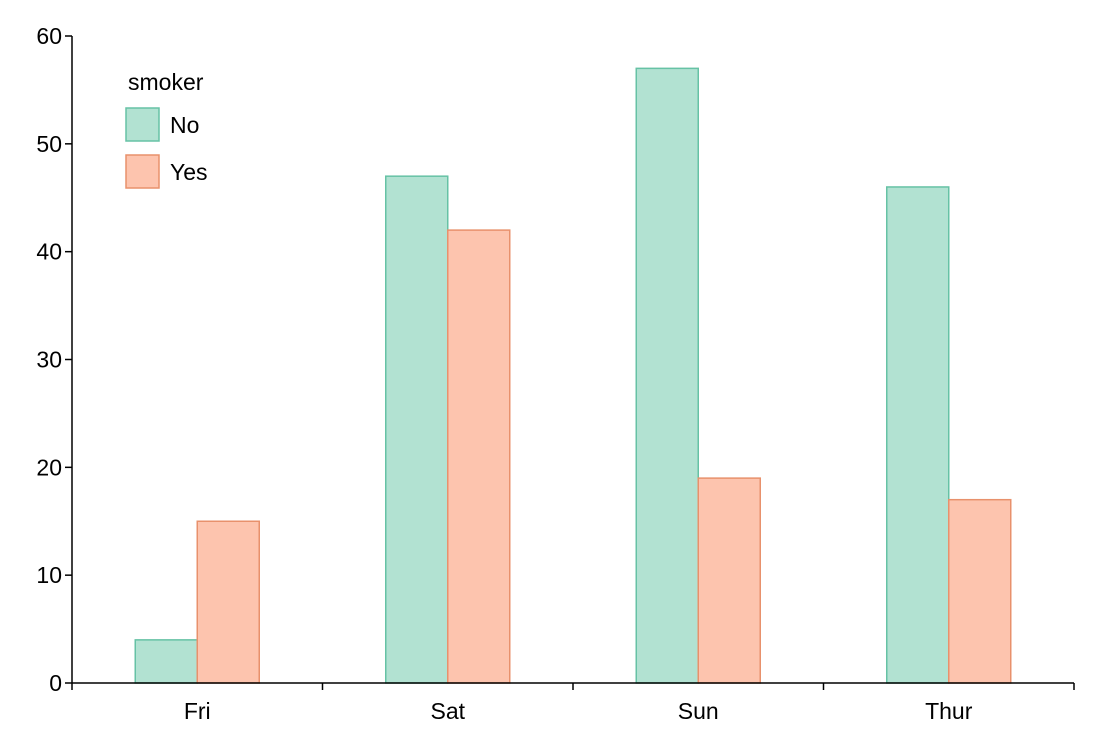  I want to click on y-tick-label: 40, so click(49, 252).